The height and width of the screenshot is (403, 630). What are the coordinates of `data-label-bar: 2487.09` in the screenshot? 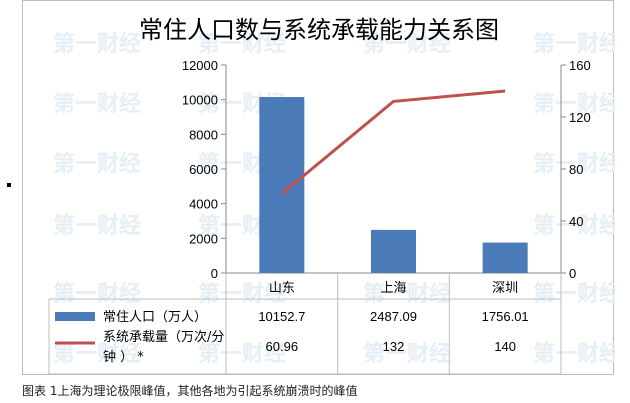 It's located at (393, 316).